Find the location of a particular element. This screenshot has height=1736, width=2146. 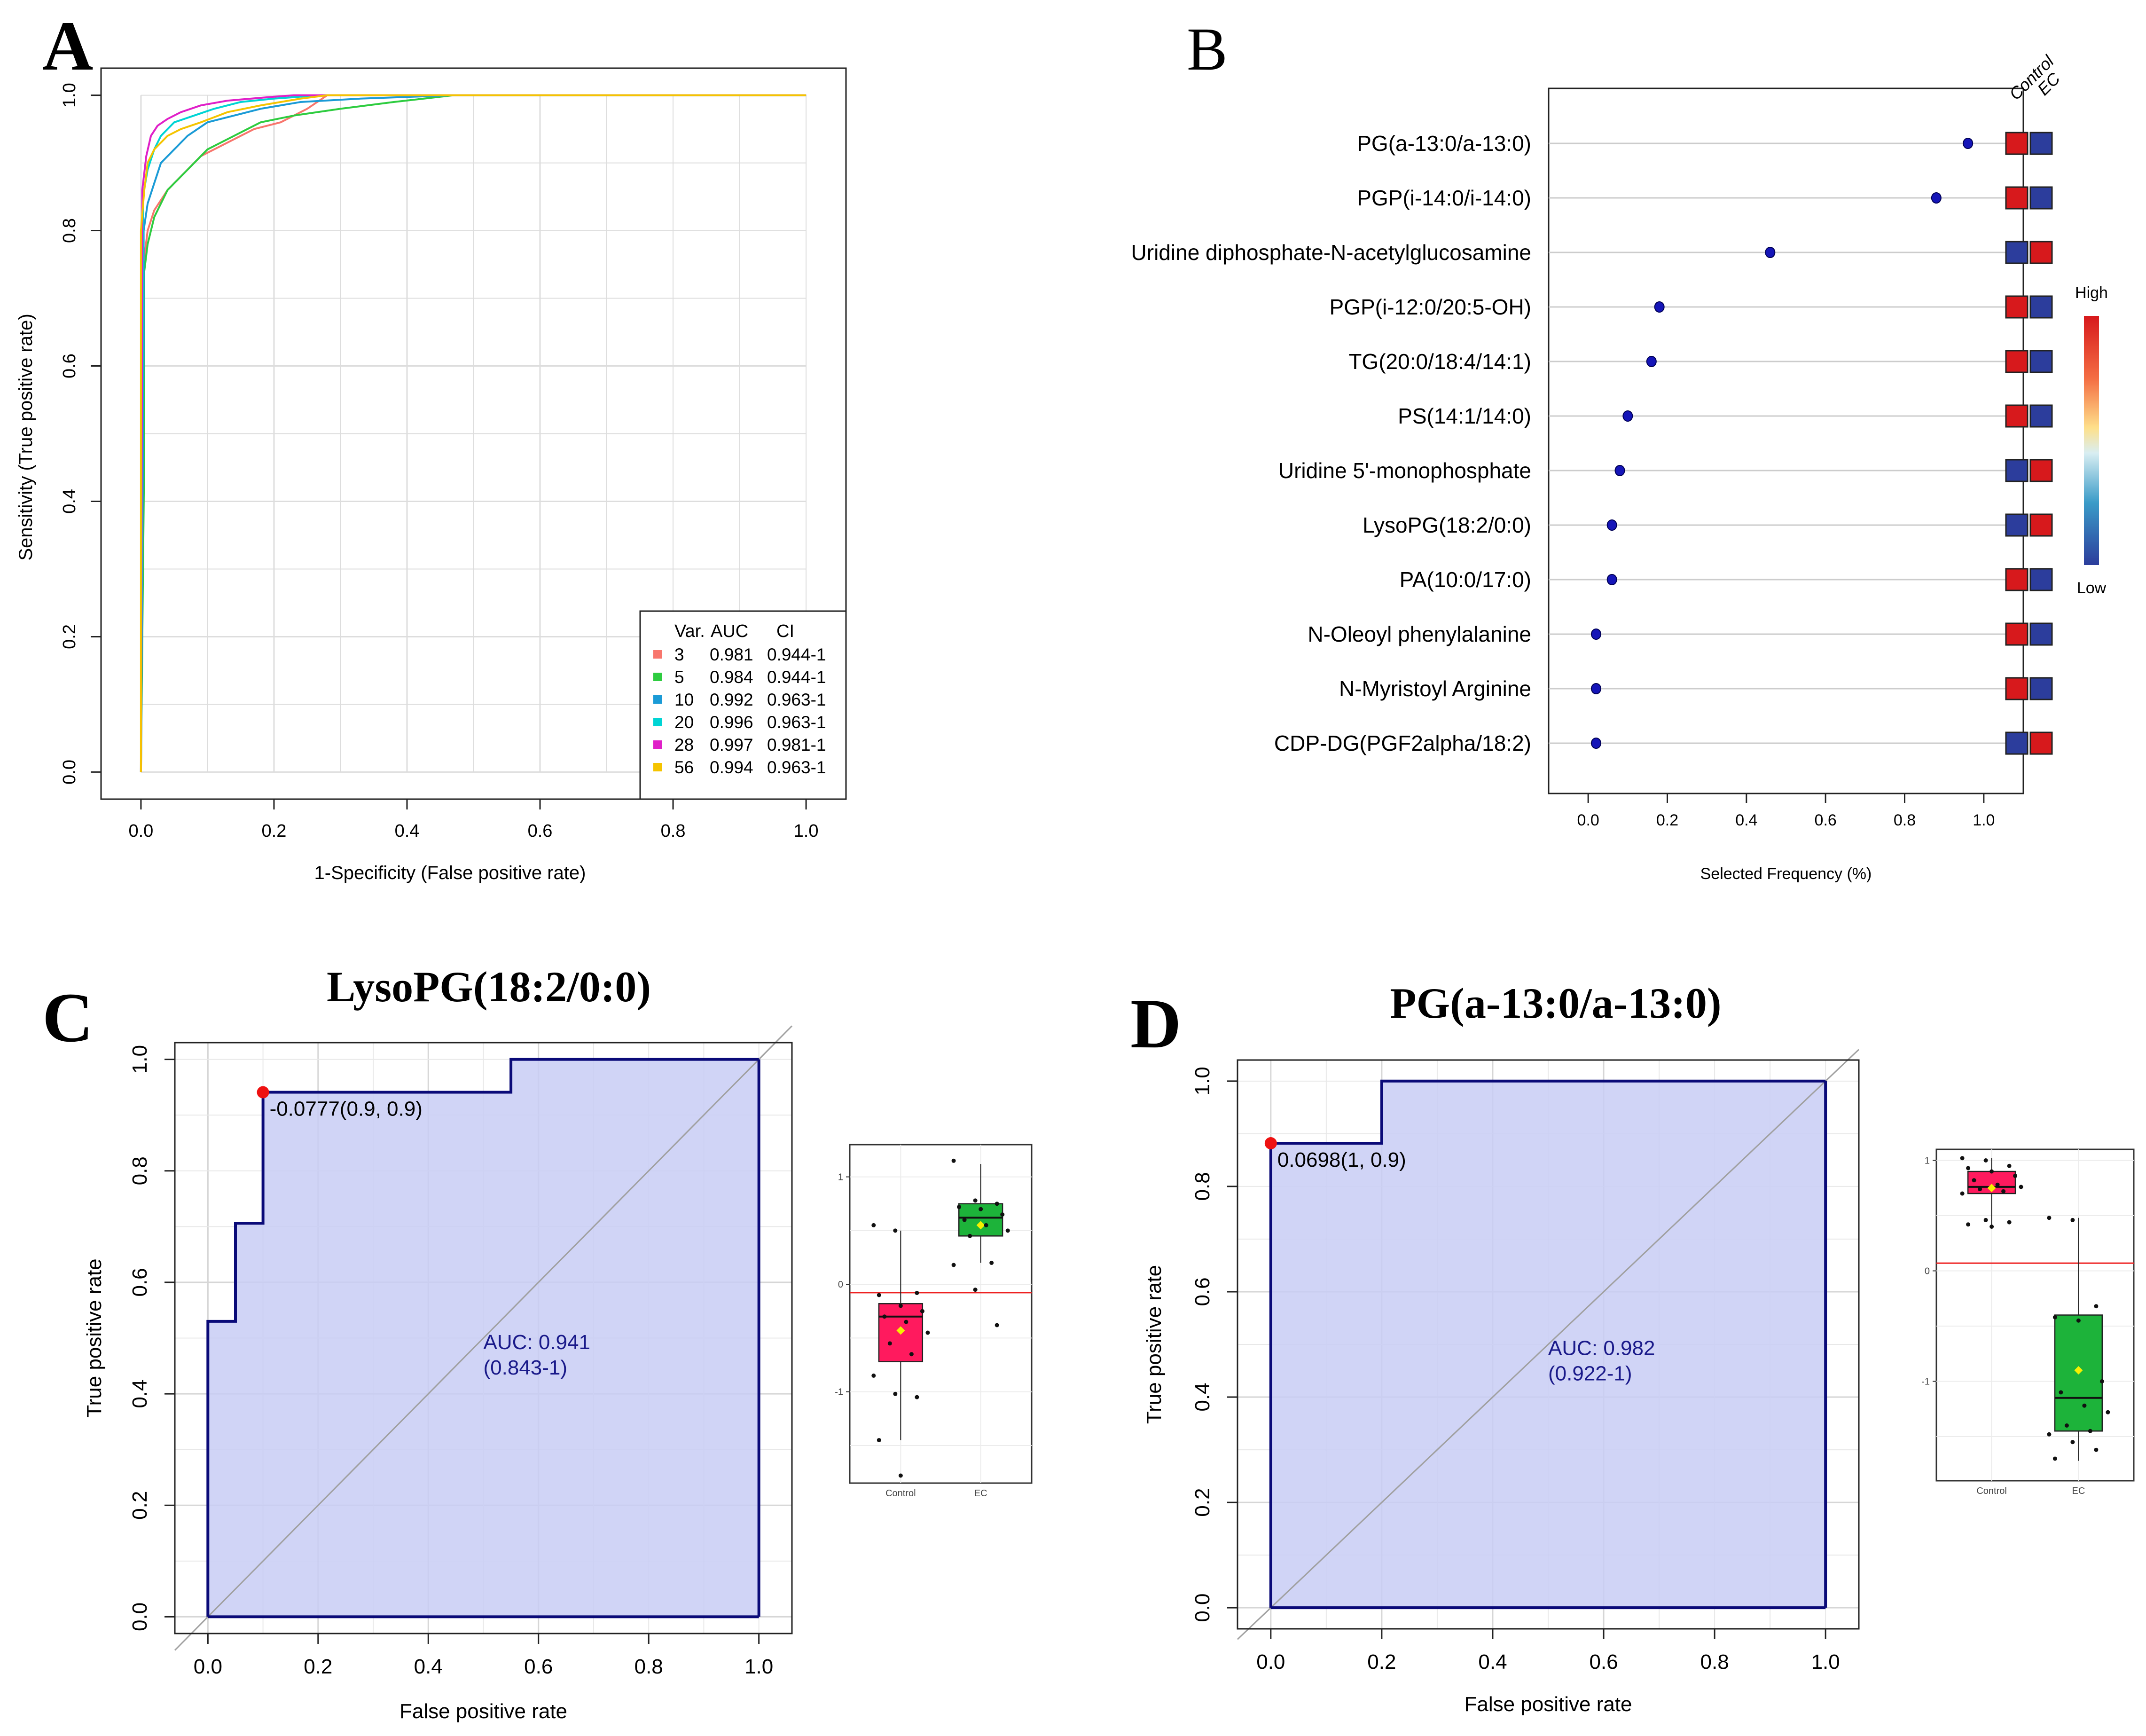

x-tick-label: 0.4 is located at coordinates (1746, 820).